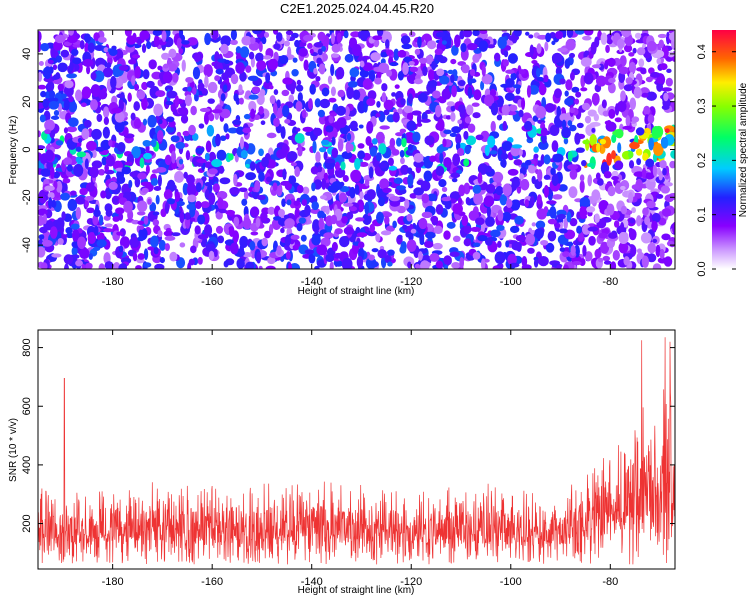 The height and width of the screenshot is (600, 750). What do you see at coordinates (702, 268) in the screenshot?
I see `colorbar-tick-label: 0.0` at bounding box center [702, 268].